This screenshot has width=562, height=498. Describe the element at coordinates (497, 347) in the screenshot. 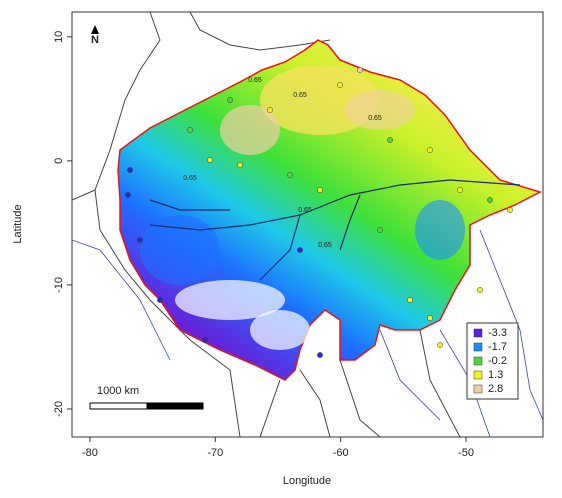

I see `legend-label: -1.7` at that location.